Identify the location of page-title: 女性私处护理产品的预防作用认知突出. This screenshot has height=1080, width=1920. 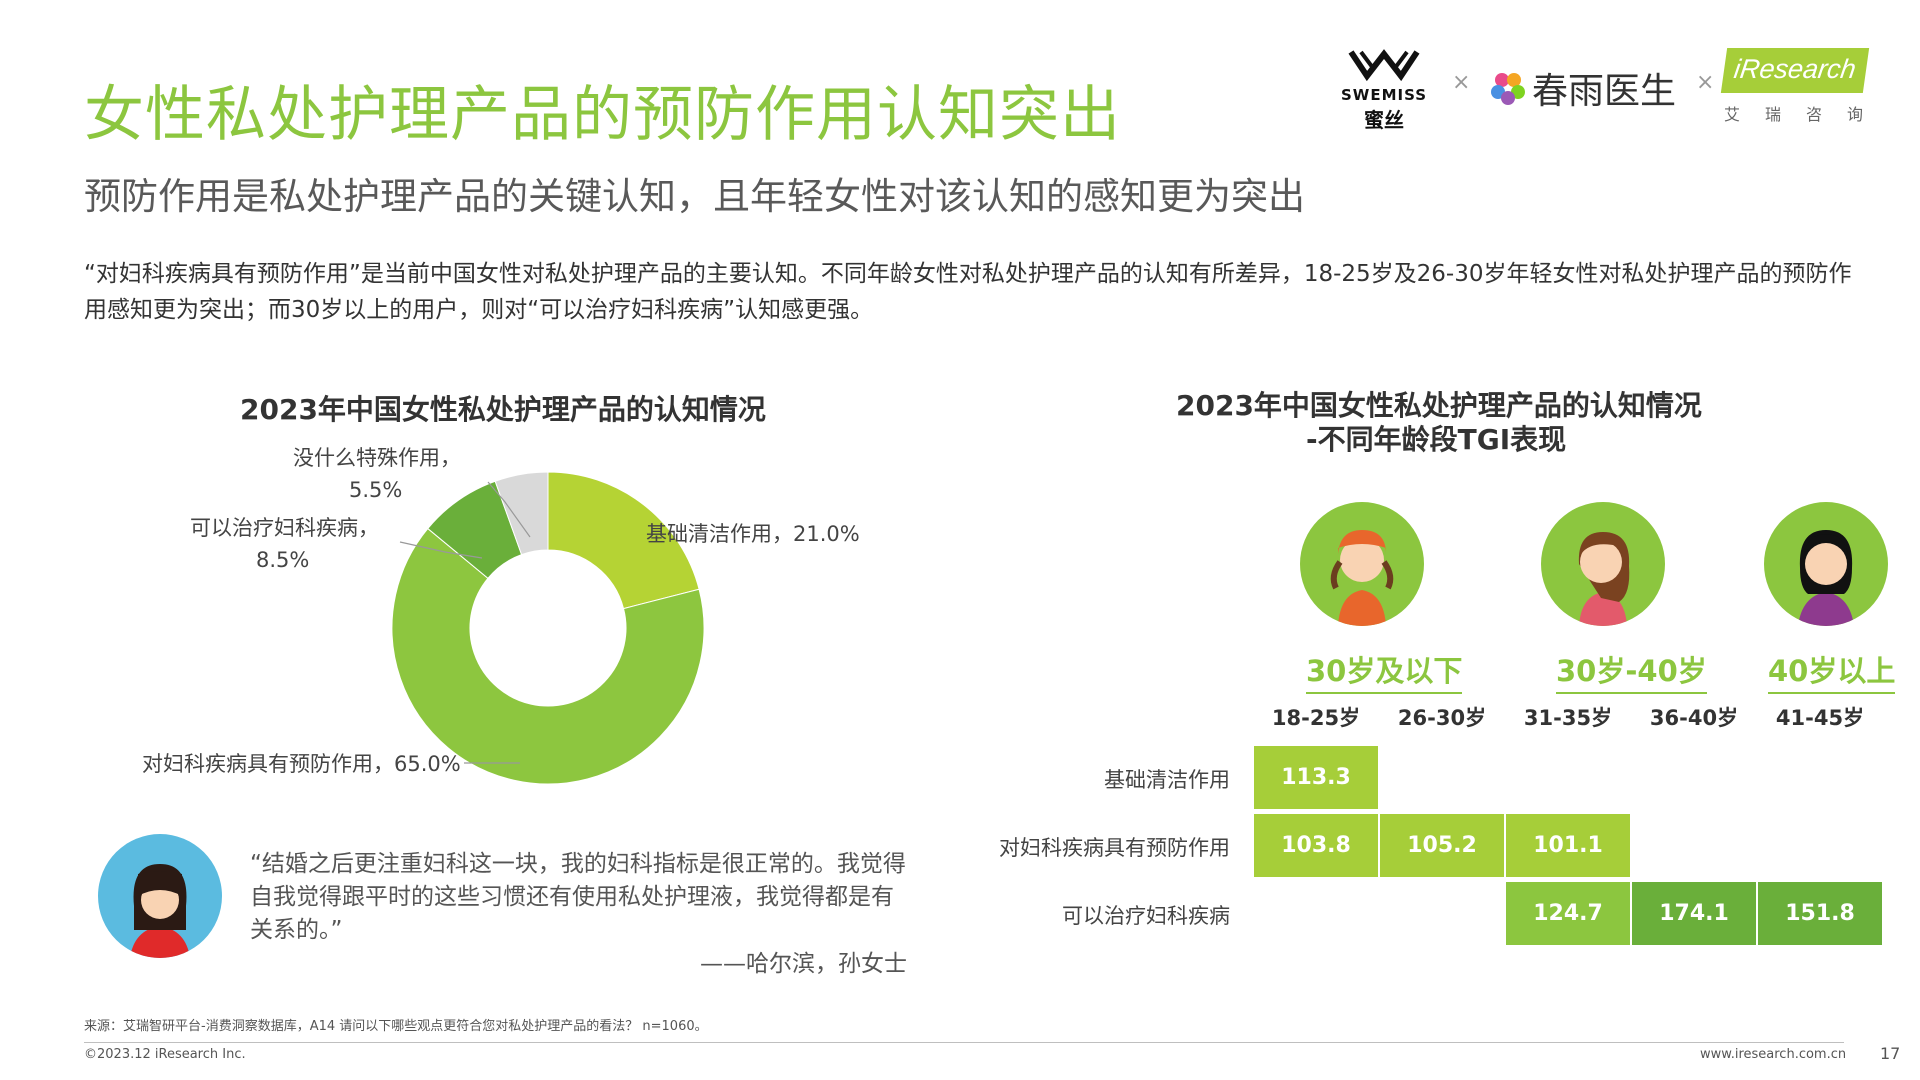
(602, 115).